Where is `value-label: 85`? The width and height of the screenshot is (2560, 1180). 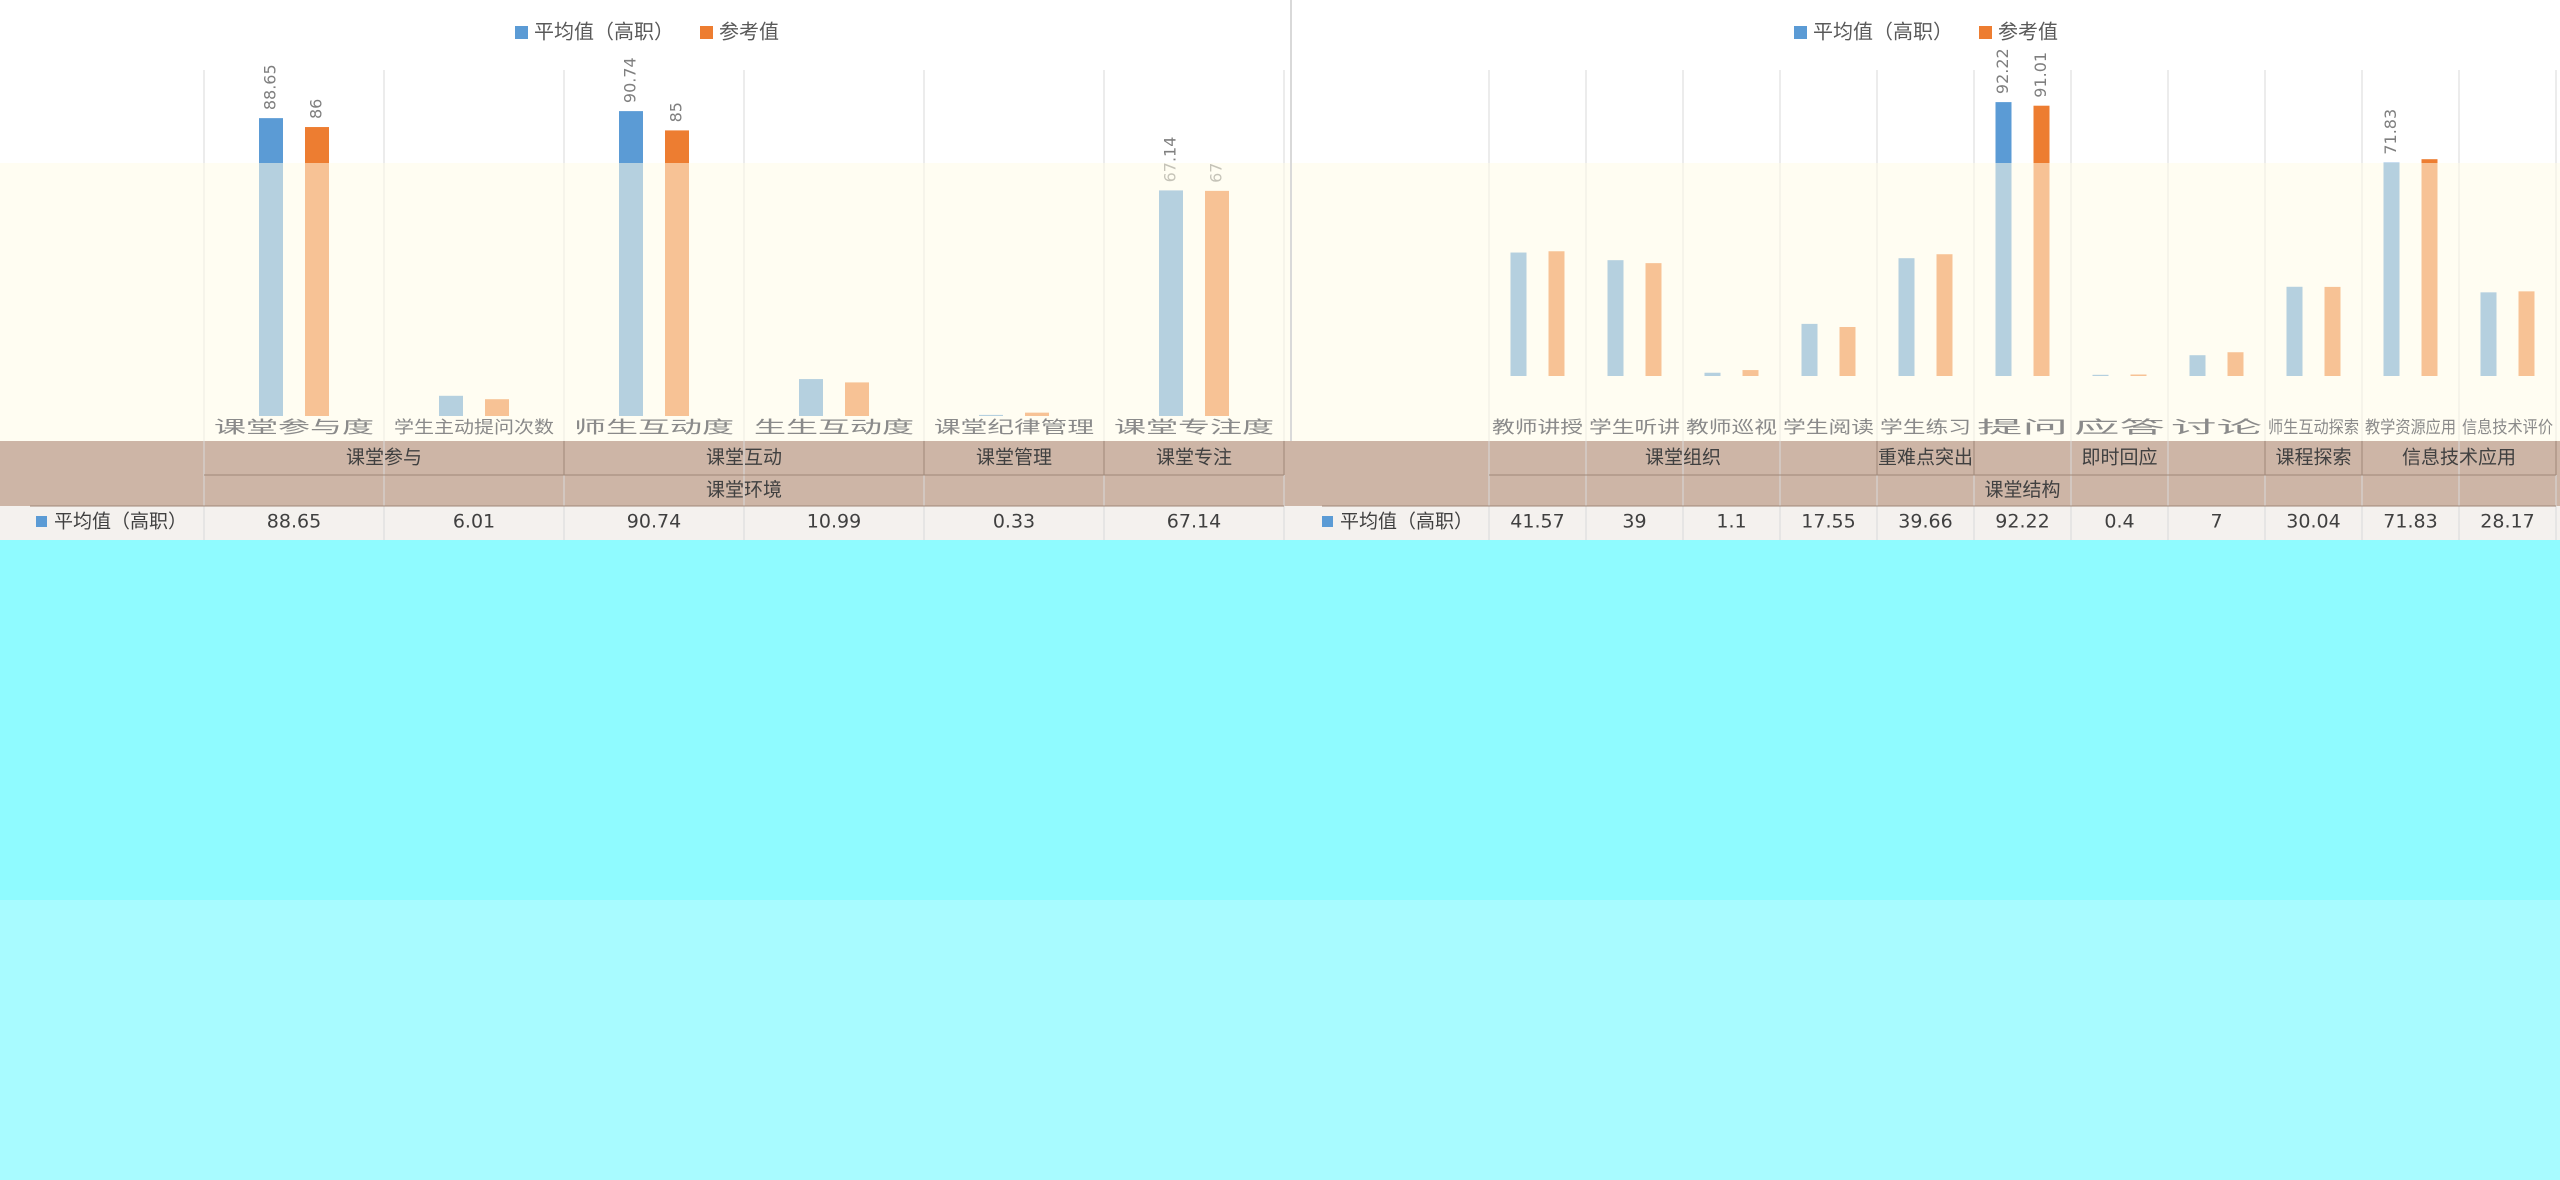 value-label: 85 is located at coordinates (676, 112).